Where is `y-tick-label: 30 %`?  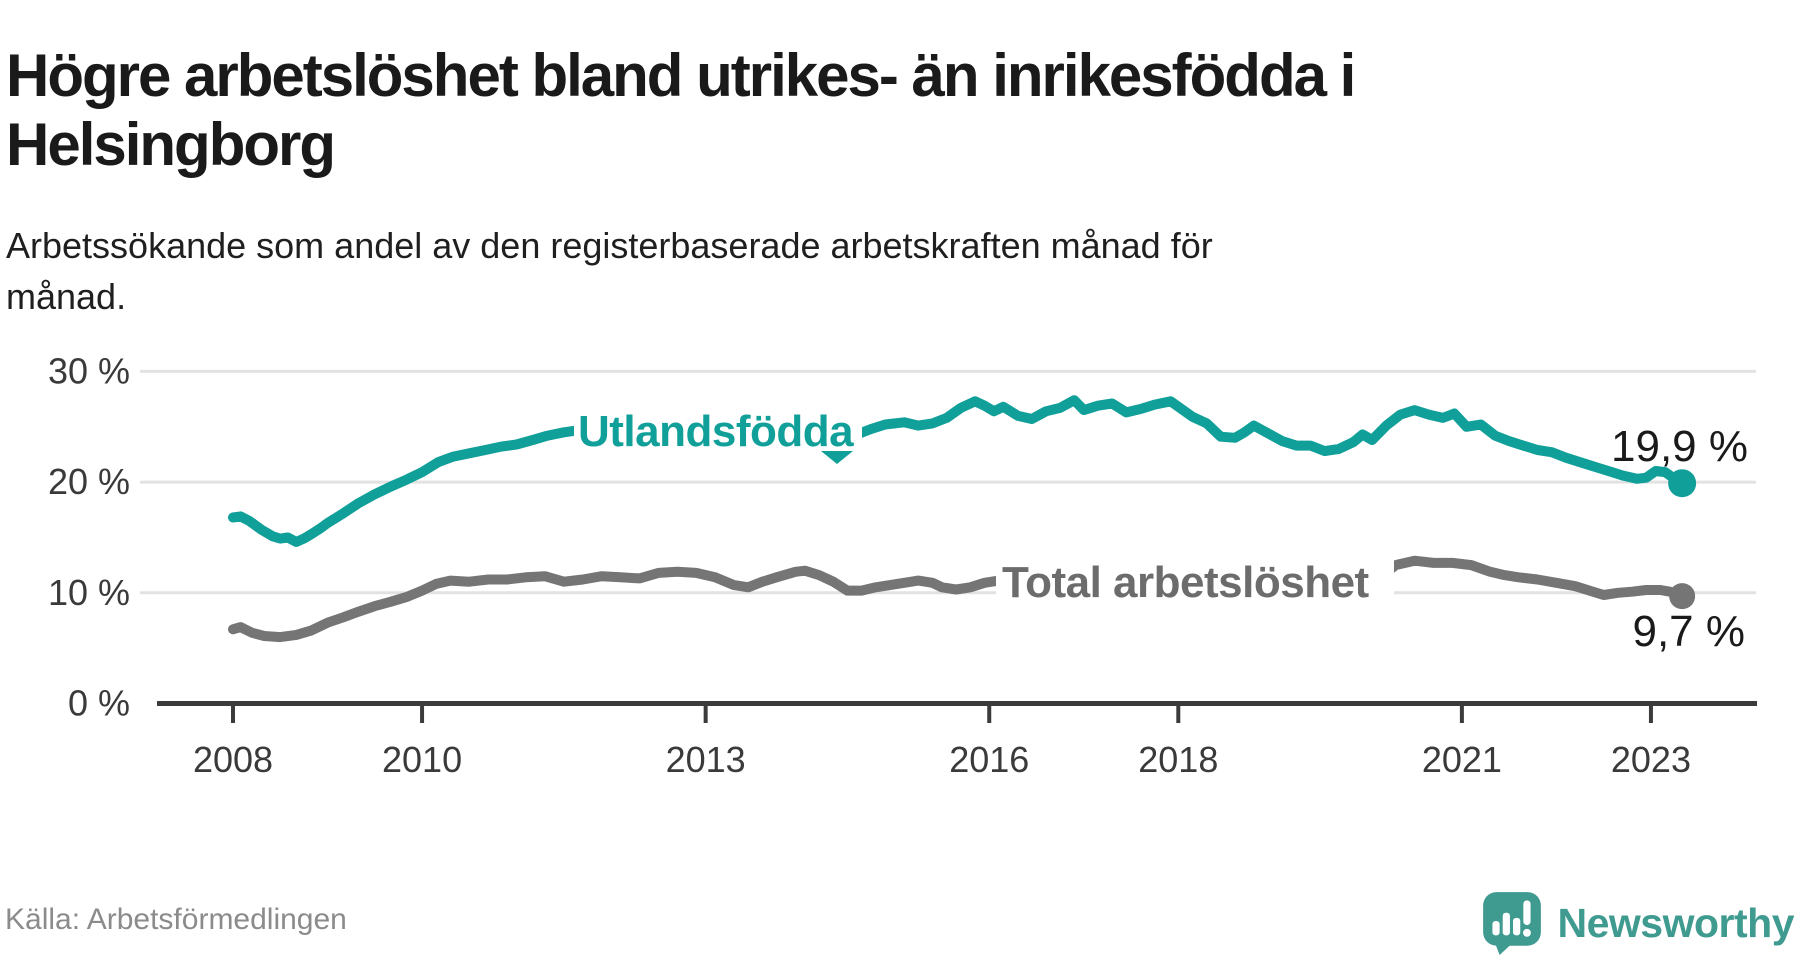 y-tick-label: 30 % is located at coordinates (89, 370).